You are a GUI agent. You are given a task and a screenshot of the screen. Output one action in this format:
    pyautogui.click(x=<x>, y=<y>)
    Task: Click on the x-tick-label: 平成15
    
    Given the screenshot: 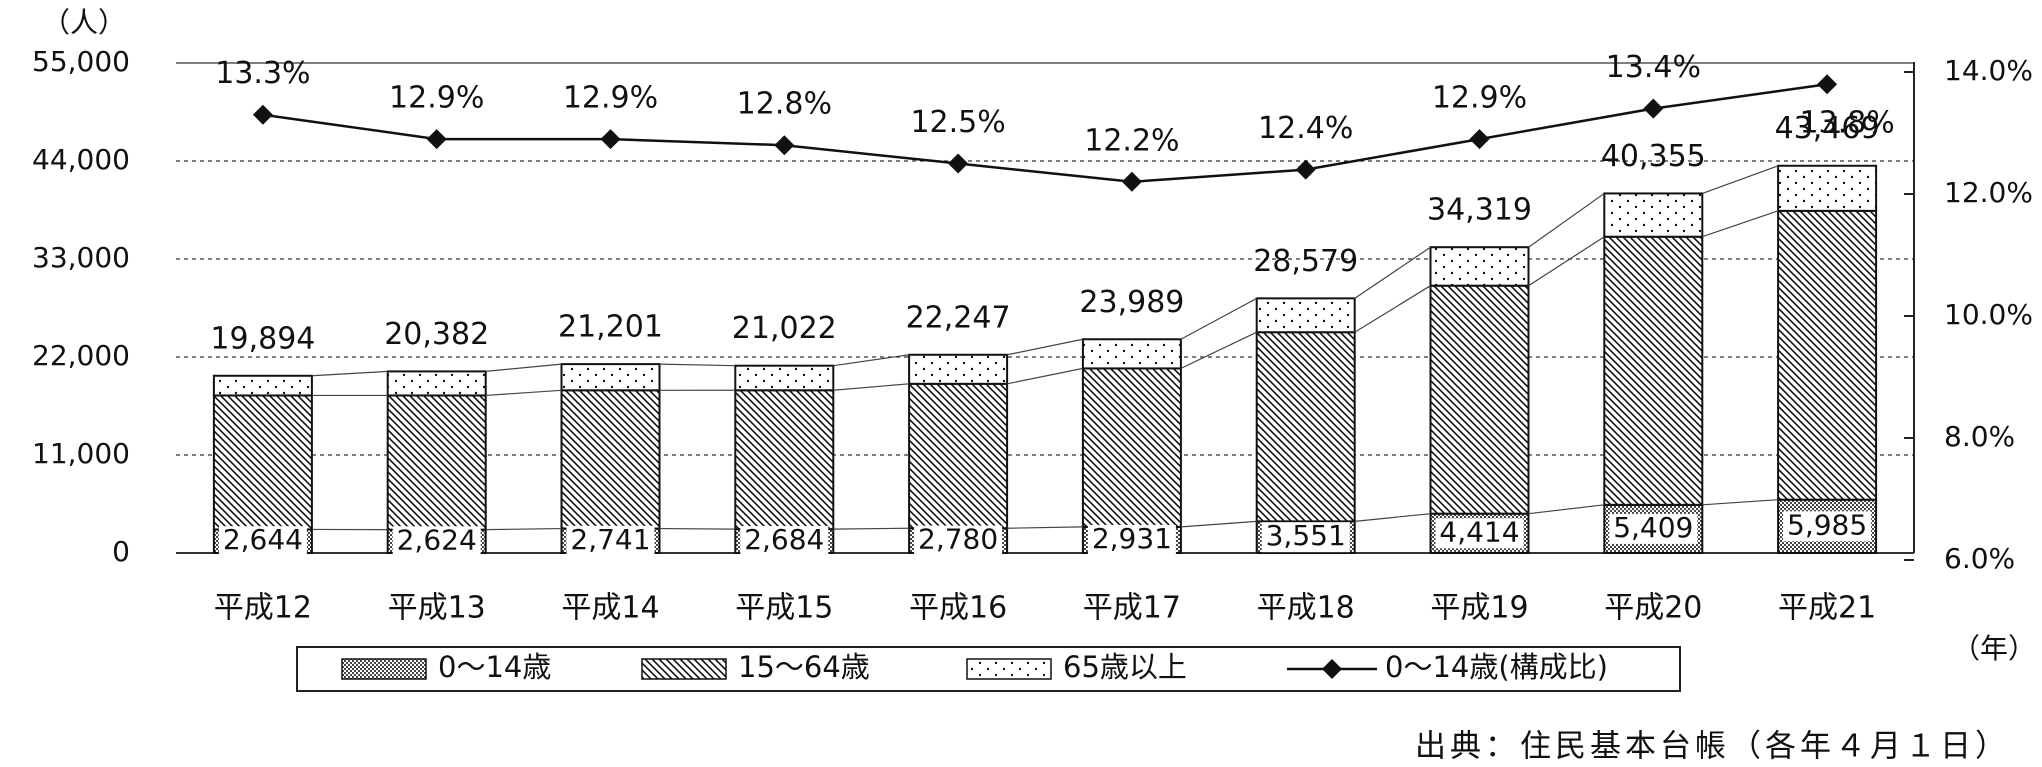 What is the action you would take?
    pyautogui.click(x=784, y=608)
    